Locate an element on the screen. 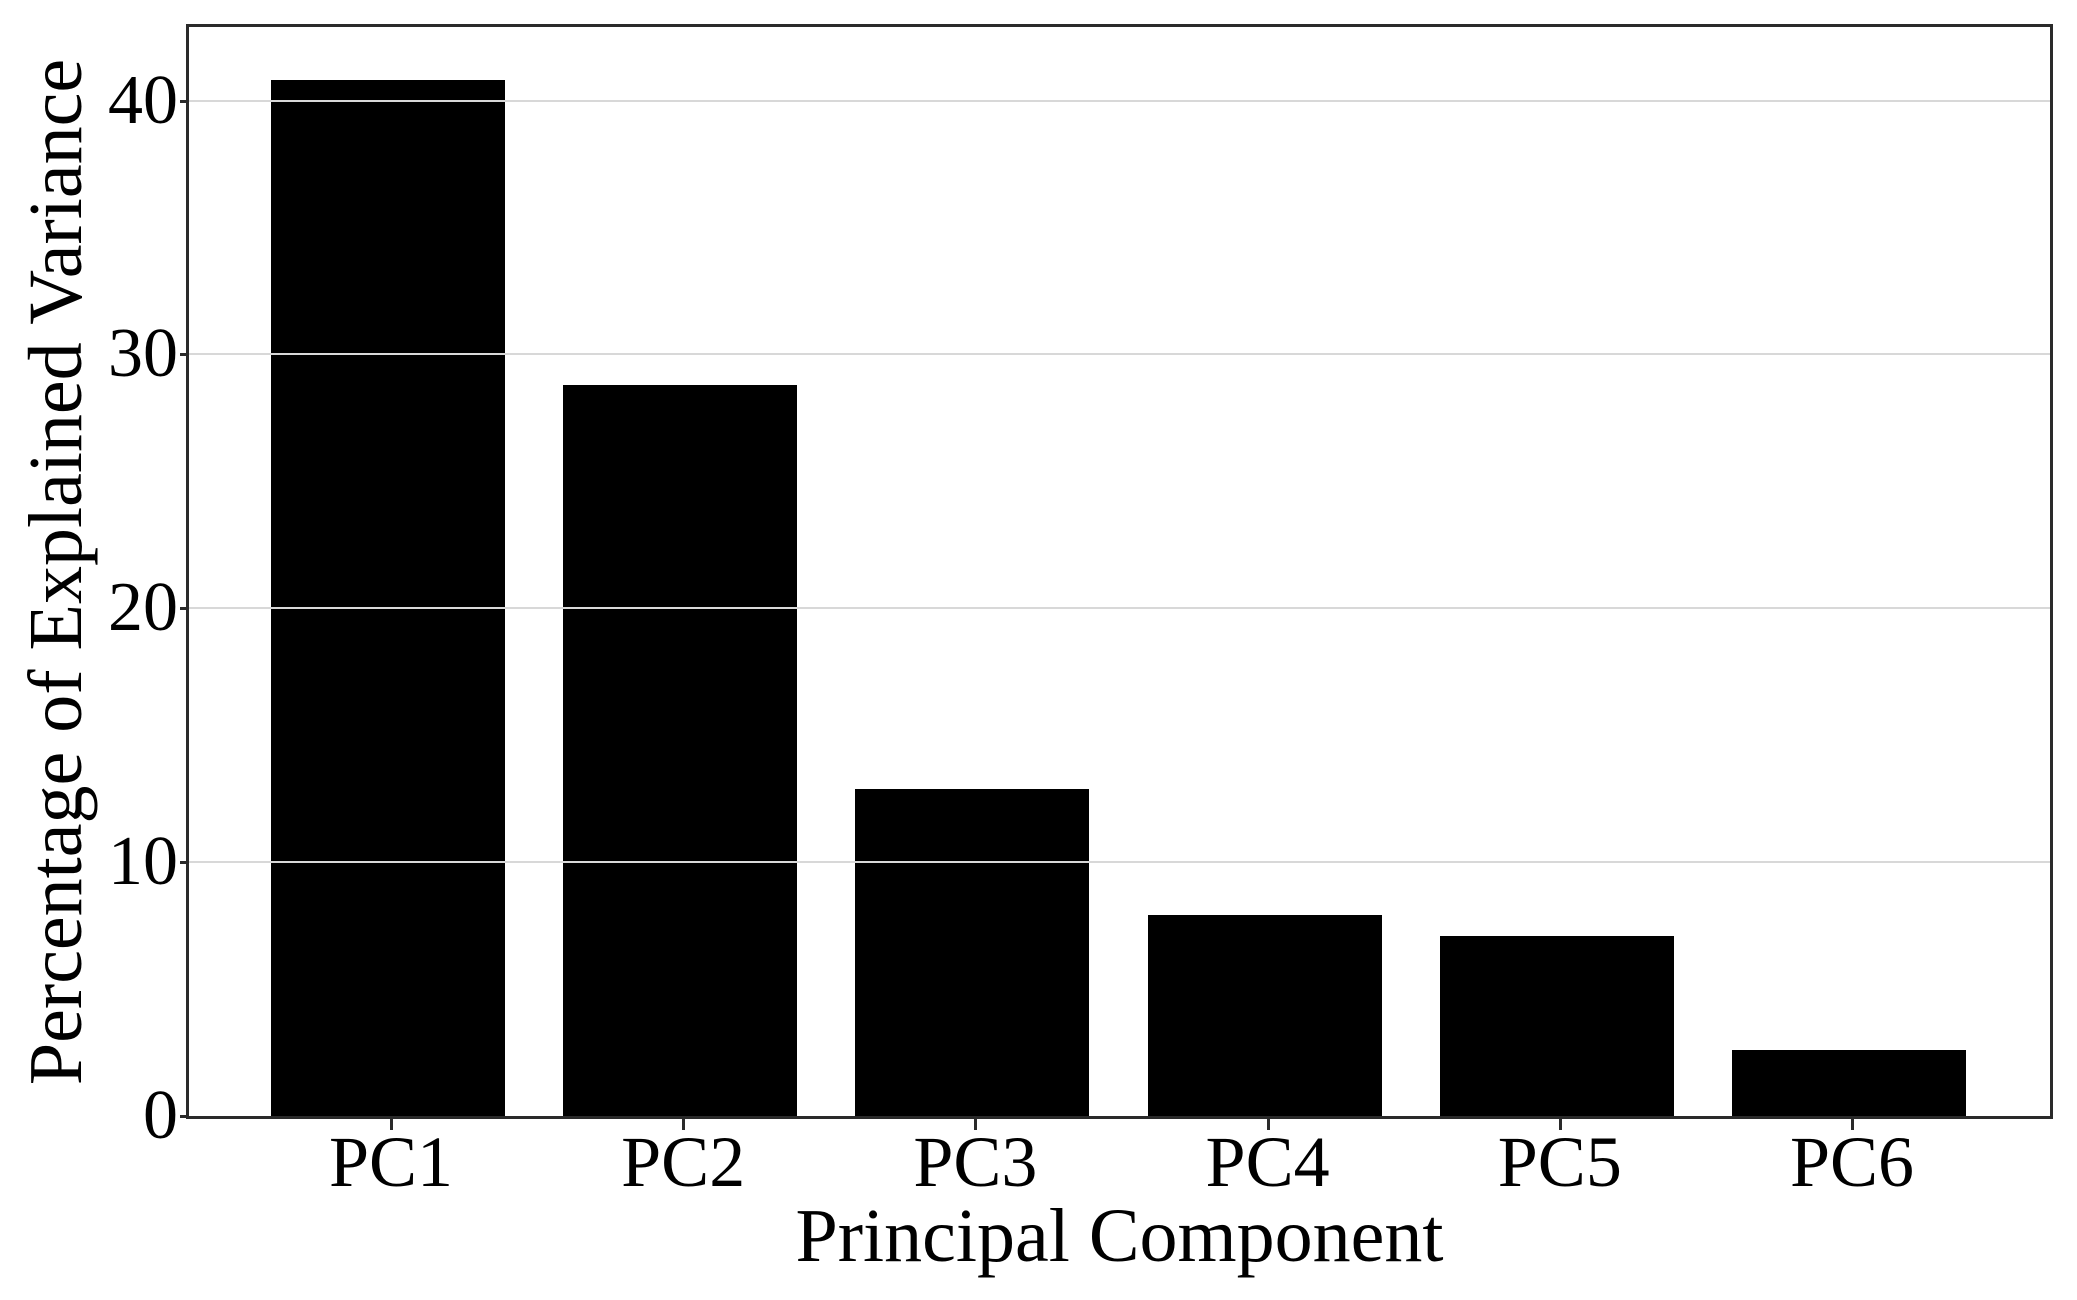  x-tick-label-pc2: PC2 is located at coordinates (683, 1162).